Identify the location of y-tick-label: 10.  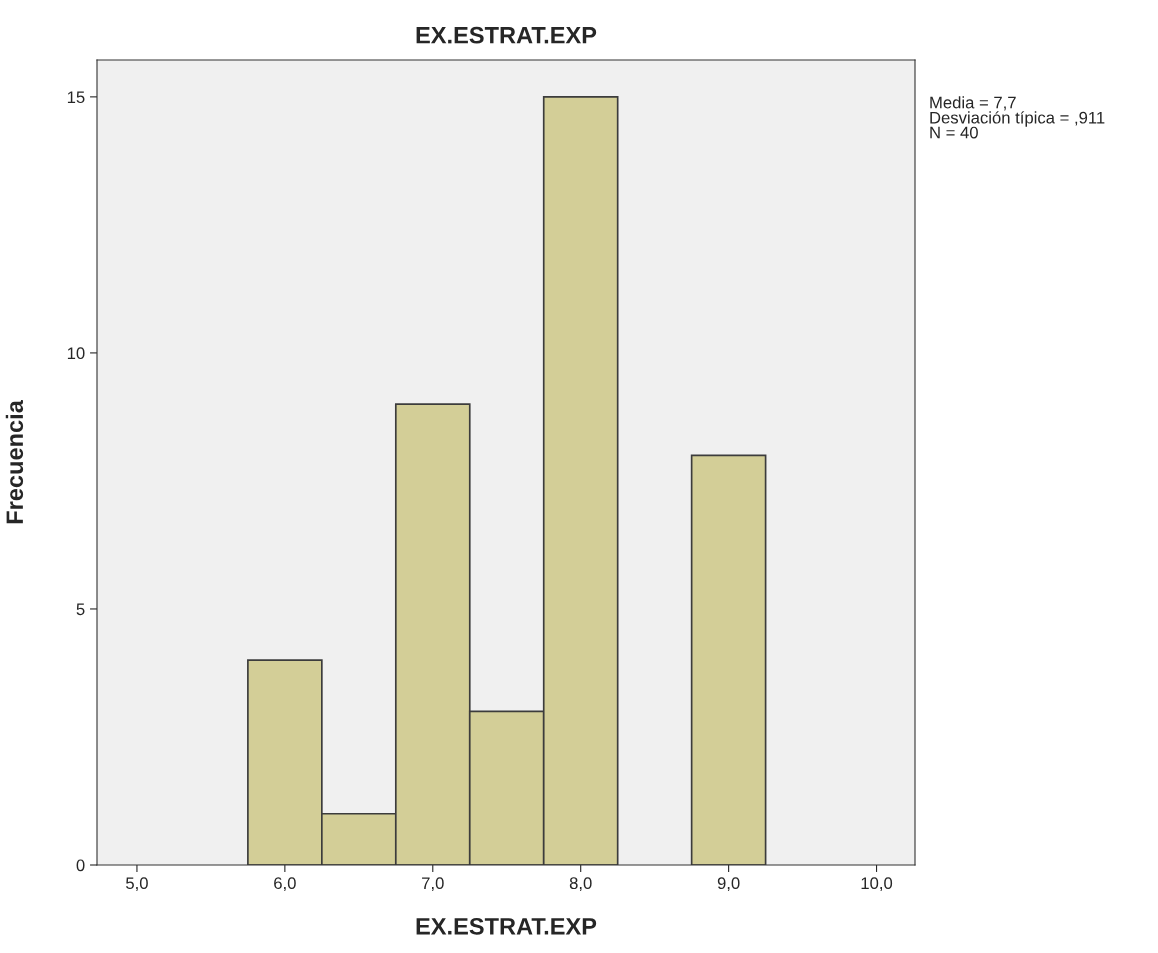
(76, 353).